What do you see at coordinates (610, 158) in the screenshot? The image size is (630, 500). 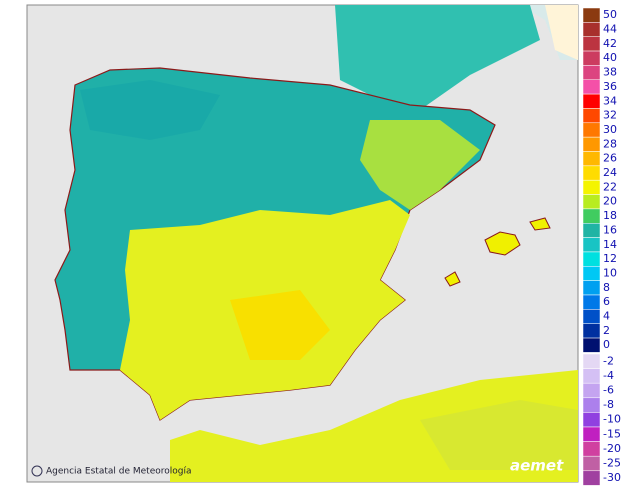 I see `legend-label: 26` at bounding box center [610, 158].